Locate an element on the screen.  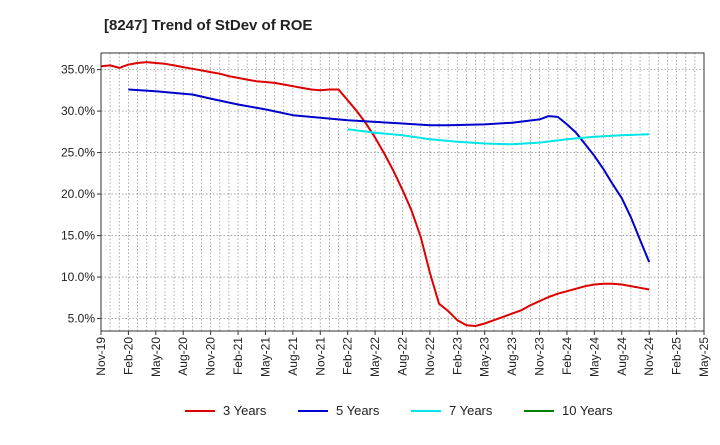
chart-title: [8247] Trend of StDev of ROE is located at coordinates (208, 25).